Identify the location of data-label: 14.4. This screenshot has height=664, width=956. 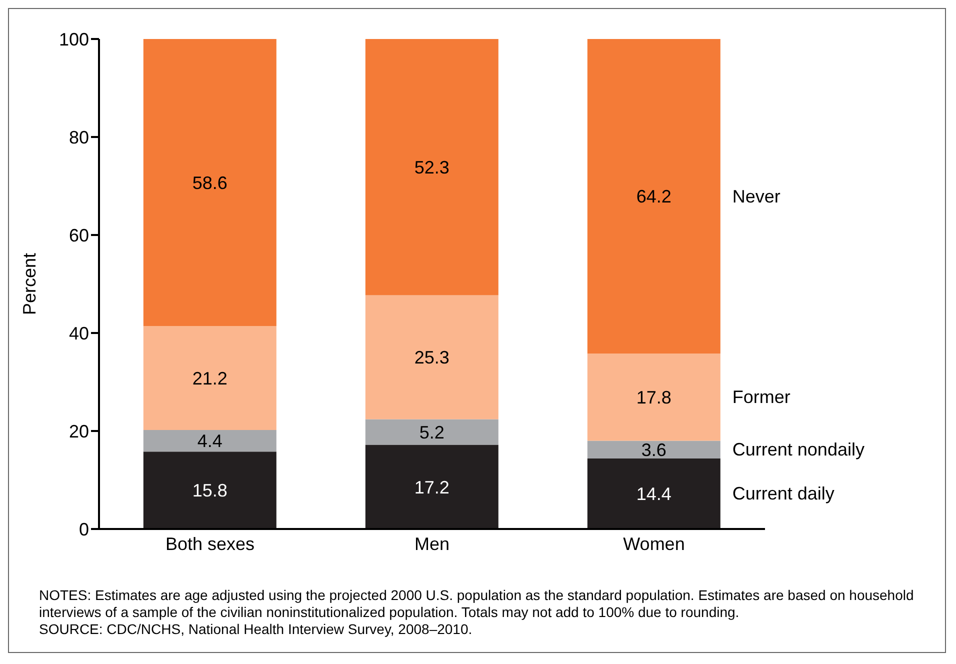
(654, 494).